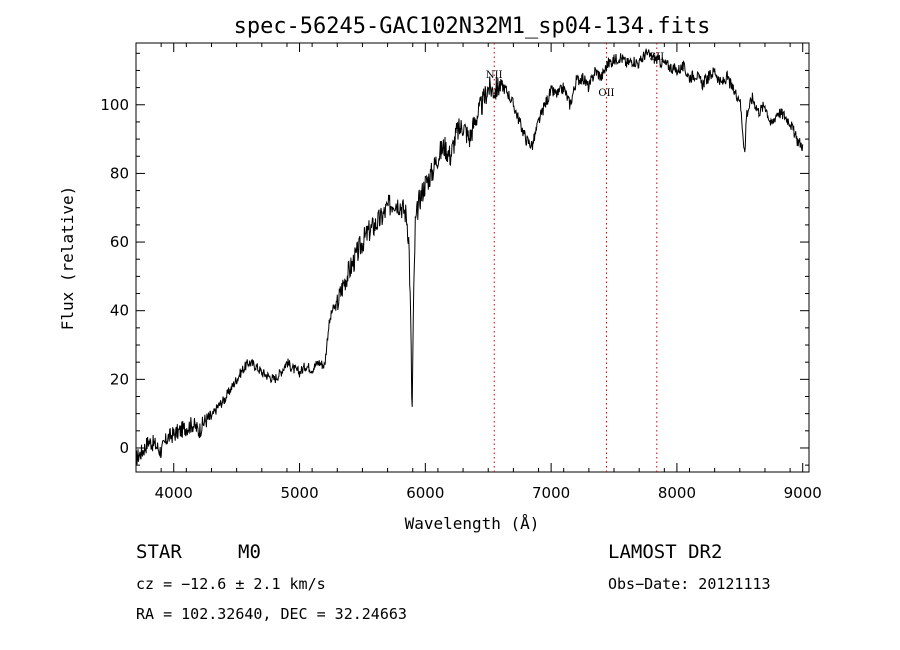 This screenshot has height=650, width=900. What do you see at coordinates (119, 242) in the screenshot?
I see `y-tick-label: 60` at bounding box center [119, 242].